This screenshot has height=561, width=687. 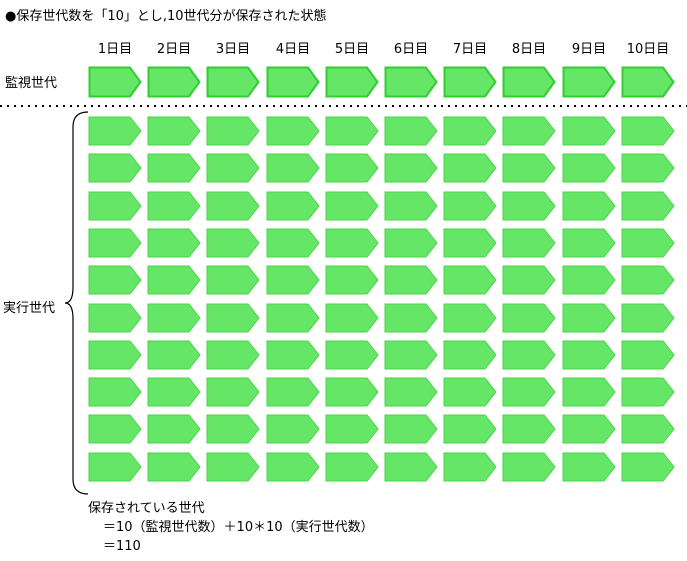 What do you see at coordinates (648, 49) in the screenshot?
I see `day-header: 10日目` at bounding box center [648, 49].